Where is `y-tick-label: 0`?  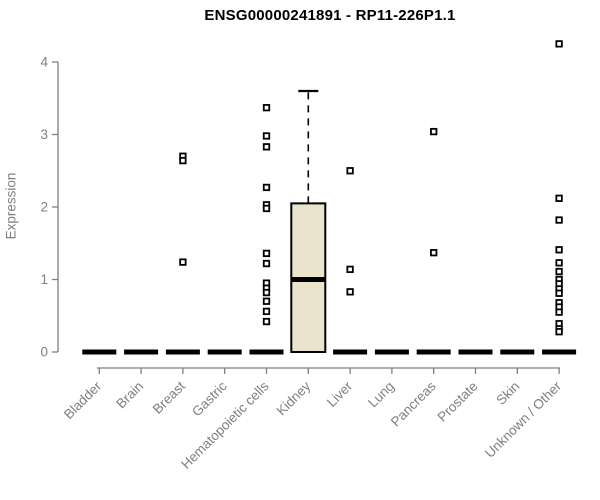 y-tick-label: 0 is located at coordinates (44, 352).